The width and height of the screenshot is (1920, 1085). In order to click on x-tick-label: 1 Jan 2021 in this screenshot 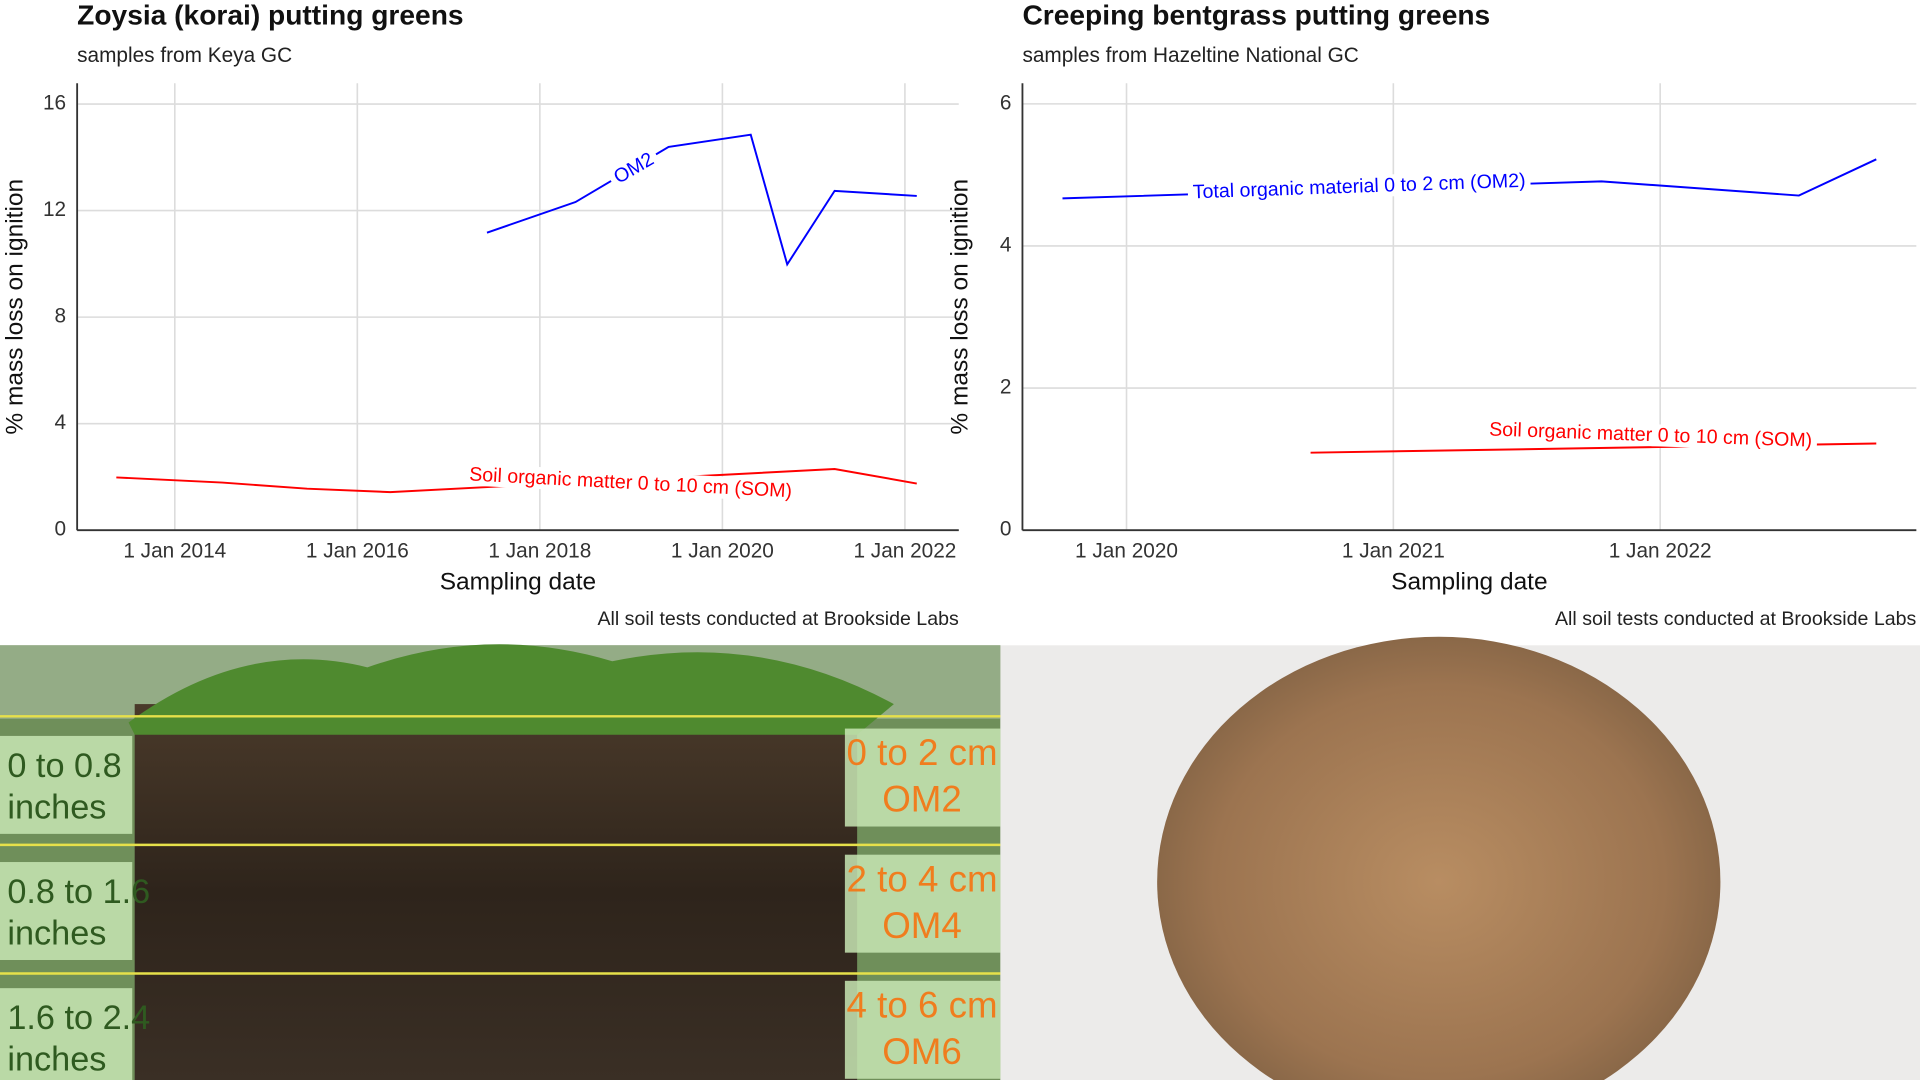, I will do `click(1393, 551)`.